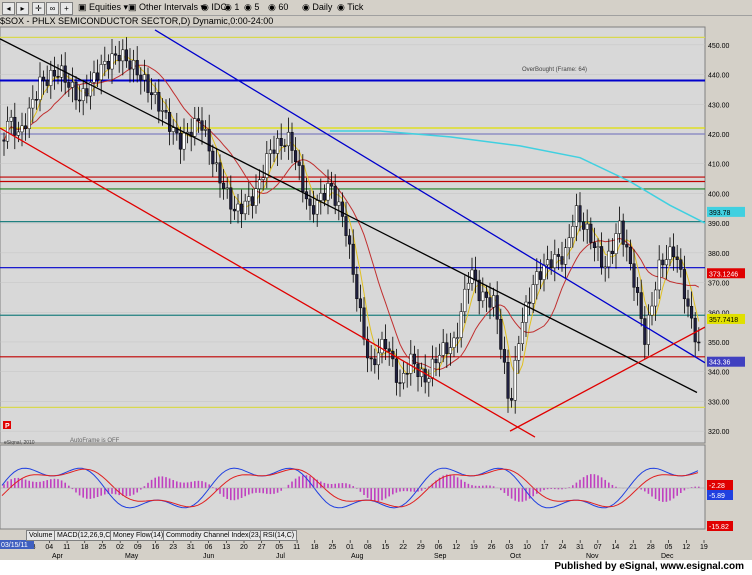  Describe the element at coordinates (232, 7) in the screenshot. I see `interval-1: ◉ 1` at that location.